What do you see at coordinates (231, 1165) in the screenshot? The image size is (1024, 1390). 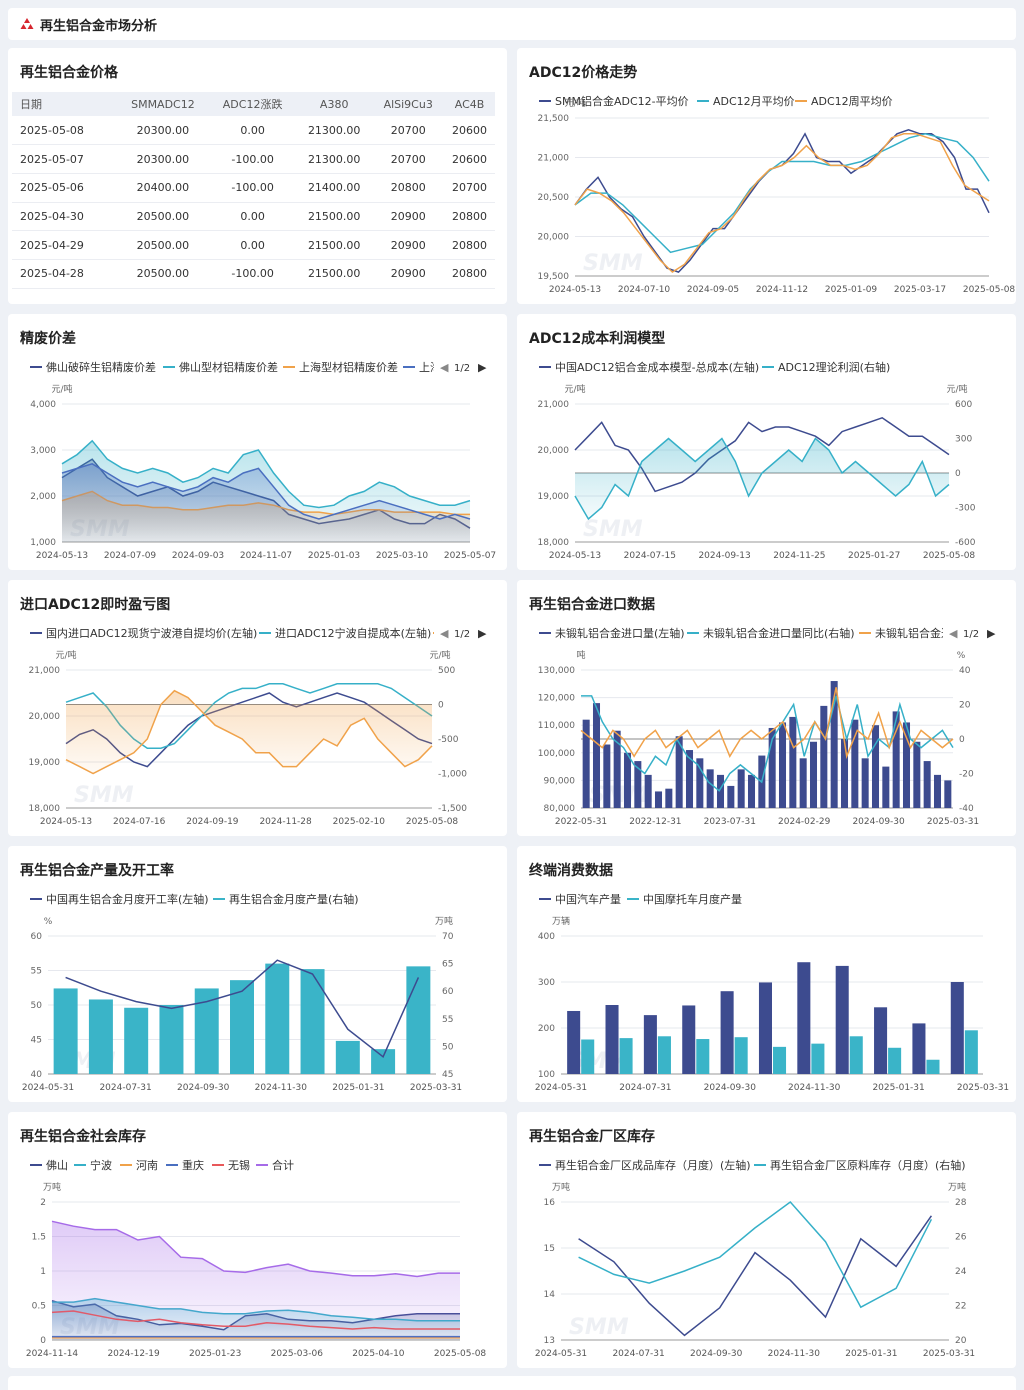 I see `legend-item: 无锡` at bounding box center [231, 1165].